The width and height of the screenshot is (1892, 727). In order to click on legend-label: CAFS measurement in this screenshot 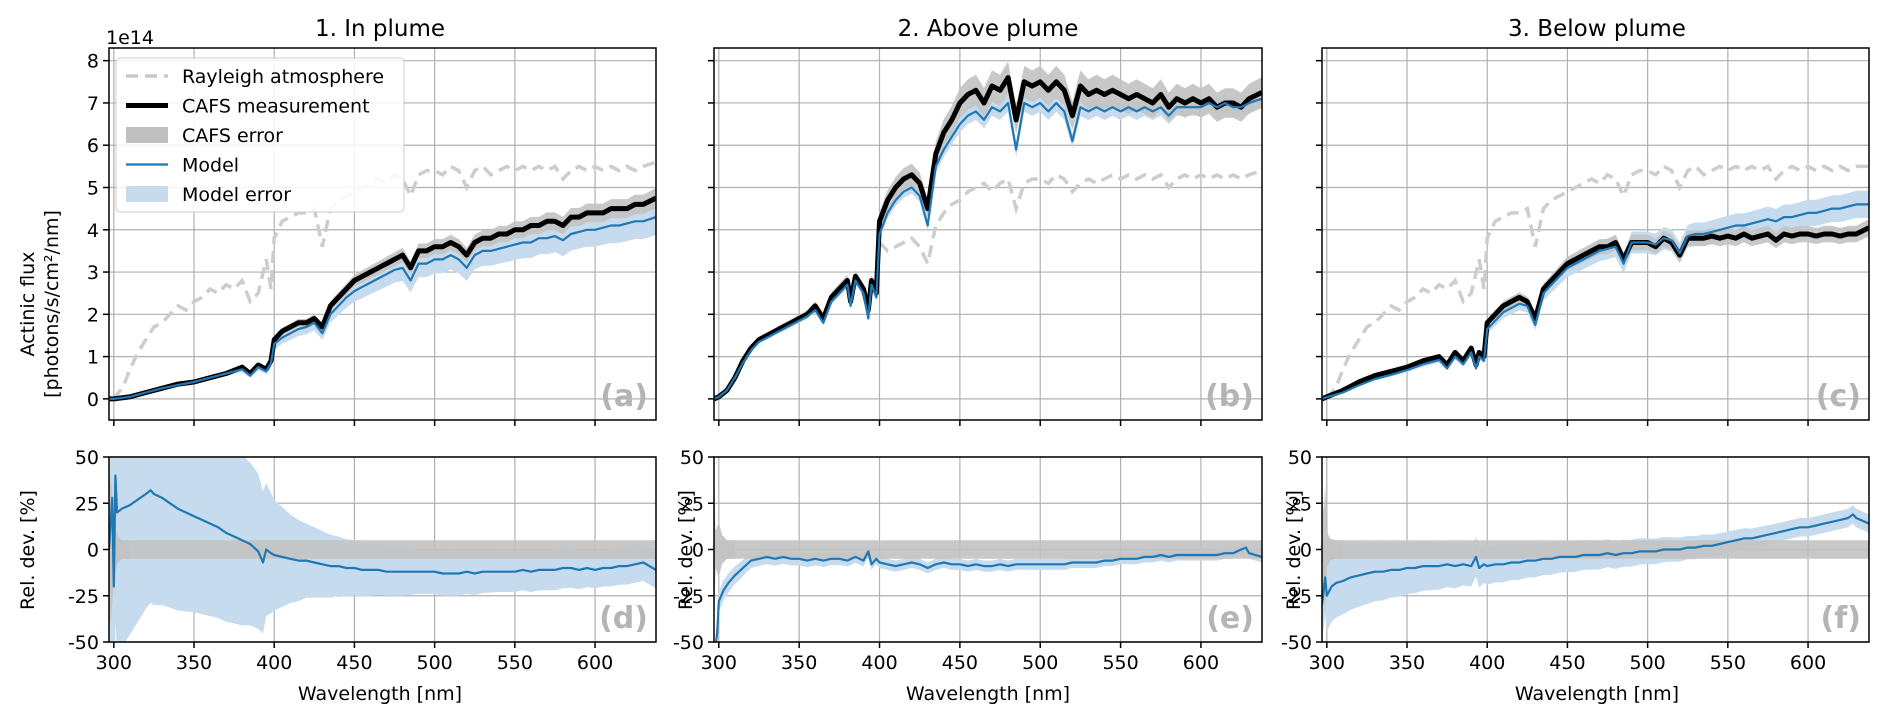, I will do `click(276, 107)`.